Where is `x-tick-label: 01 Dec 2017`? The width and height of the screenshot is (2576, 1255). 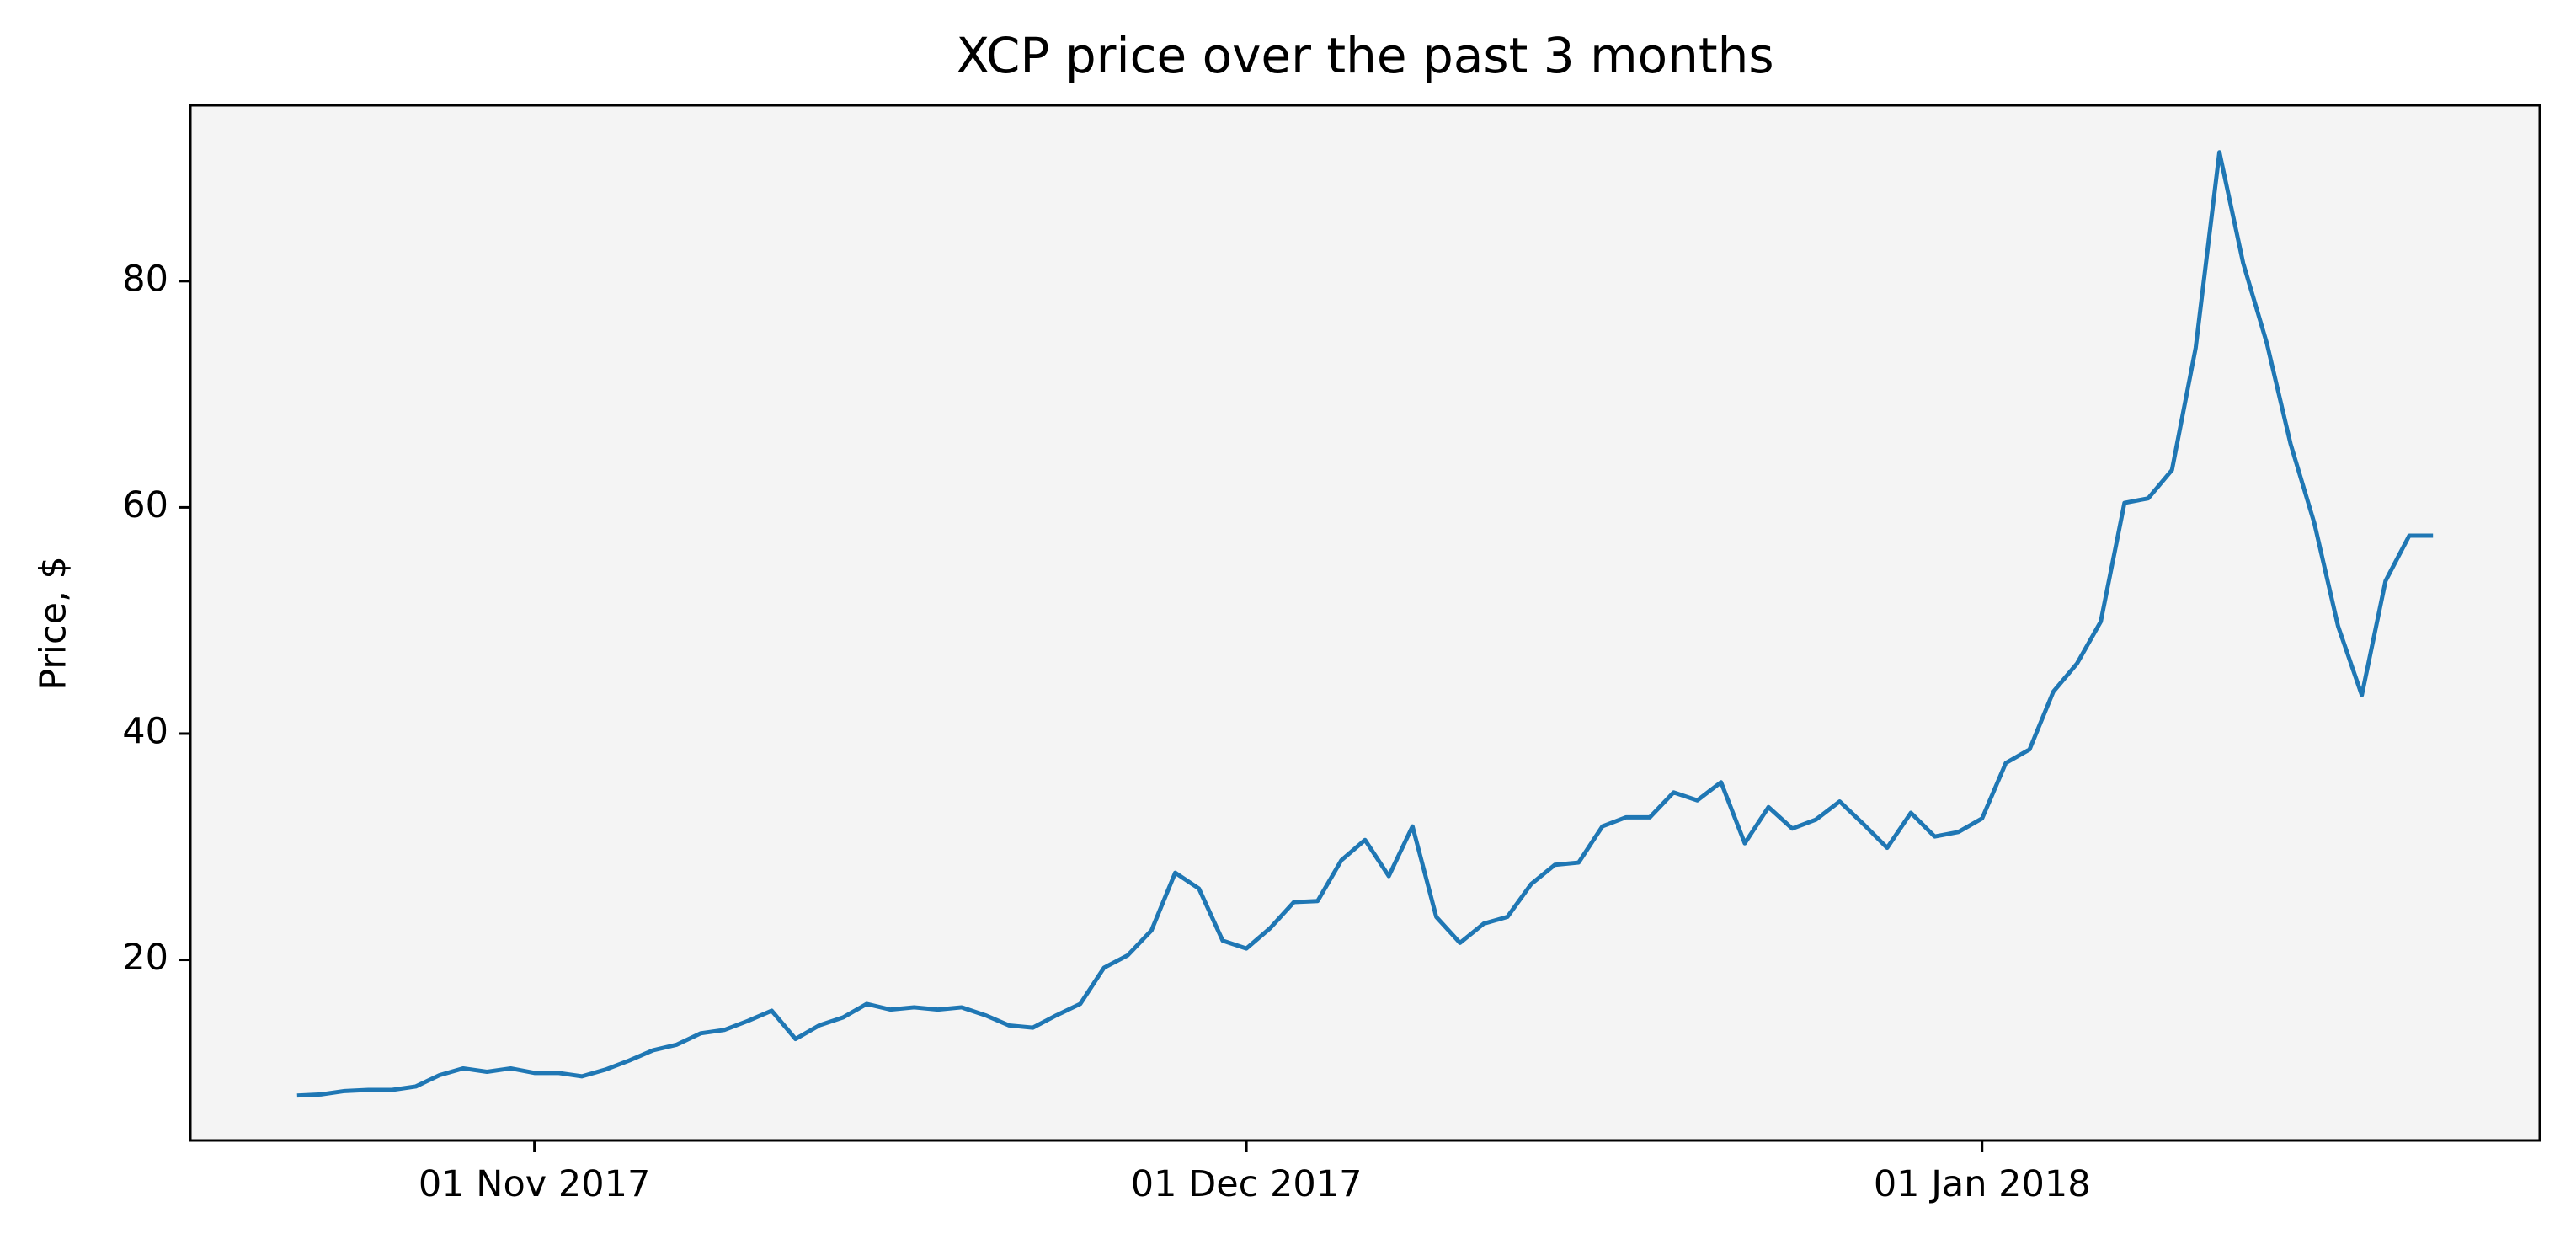
x-tick-label: 01 Dec 2017 is located at coordinates (1247, 1184).